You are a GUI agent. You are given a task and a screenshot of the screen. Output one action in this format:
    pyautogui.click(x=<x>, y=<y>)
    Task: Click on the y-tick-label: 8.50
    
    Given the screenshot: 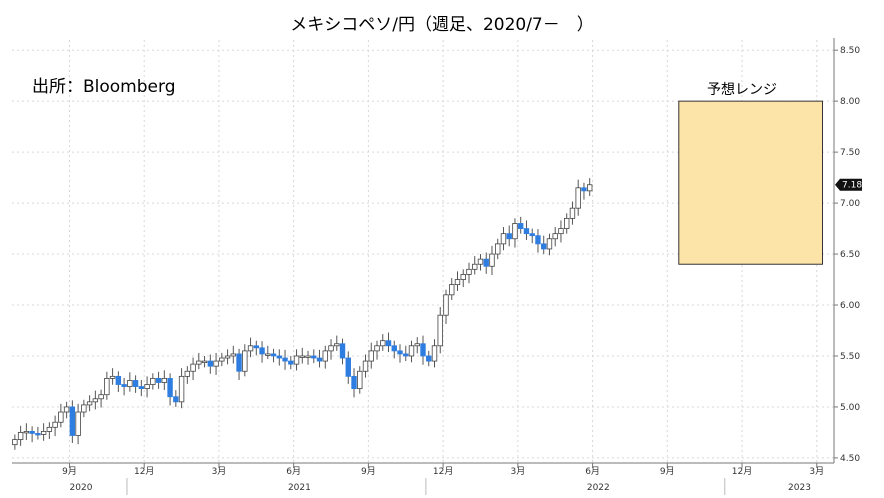 What is the action you would take?
    pyautogui.click(x=850, y=51)
    